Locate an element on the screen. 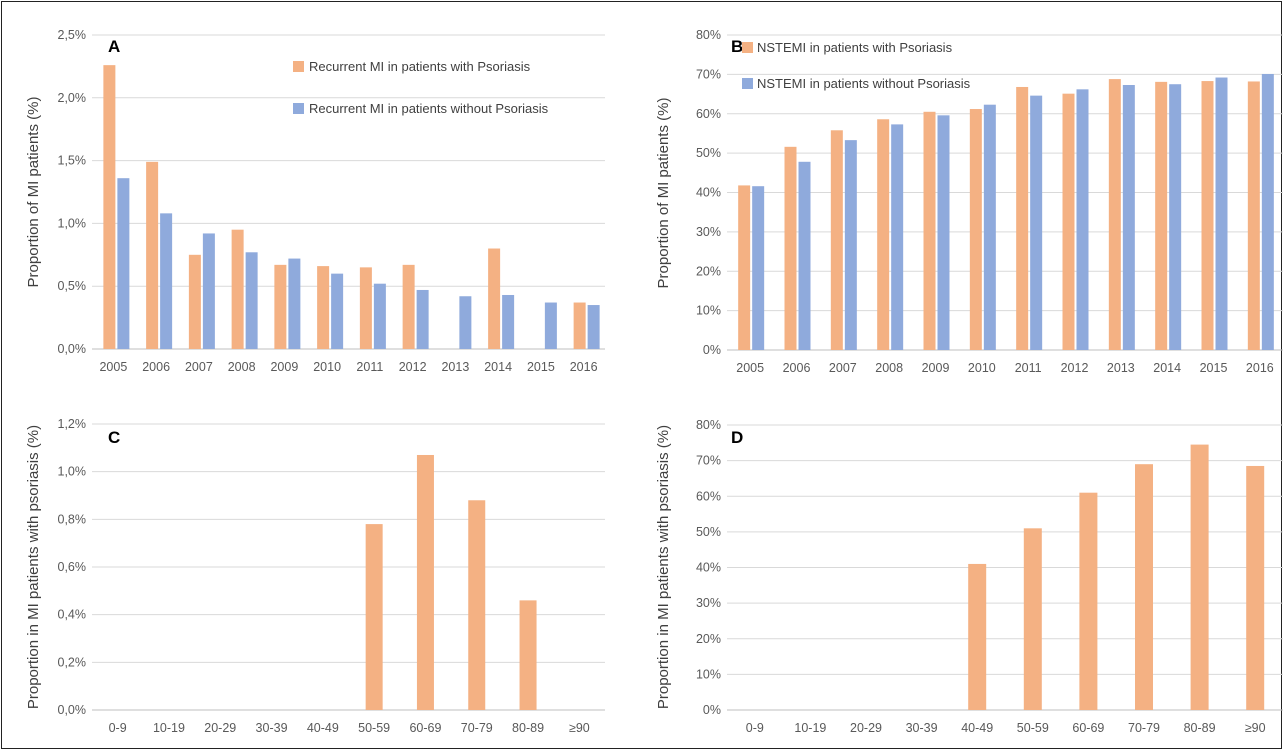  legend-label: Recurrent MI in patients with Psoriasis is located at coordinates (420, 66).